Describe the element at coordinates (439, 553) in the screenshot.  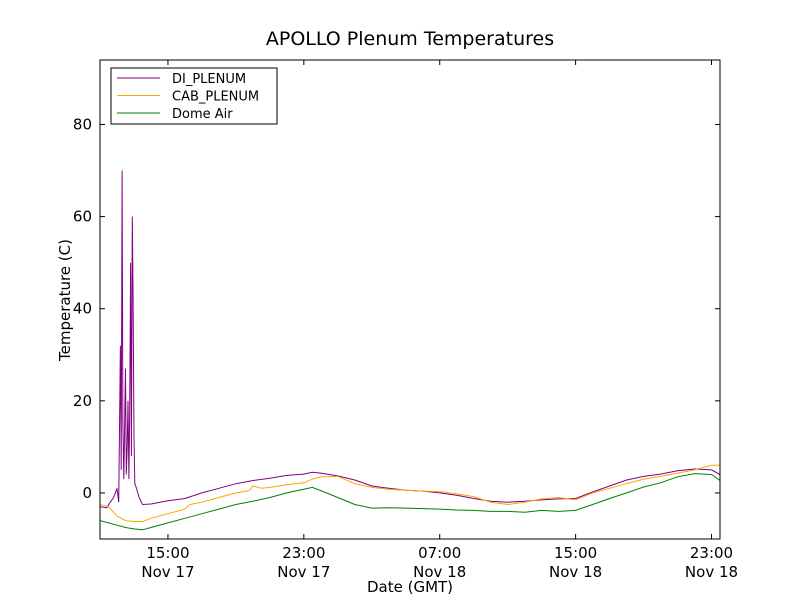
I see `x-tick-label-time: 07:00` at that location.